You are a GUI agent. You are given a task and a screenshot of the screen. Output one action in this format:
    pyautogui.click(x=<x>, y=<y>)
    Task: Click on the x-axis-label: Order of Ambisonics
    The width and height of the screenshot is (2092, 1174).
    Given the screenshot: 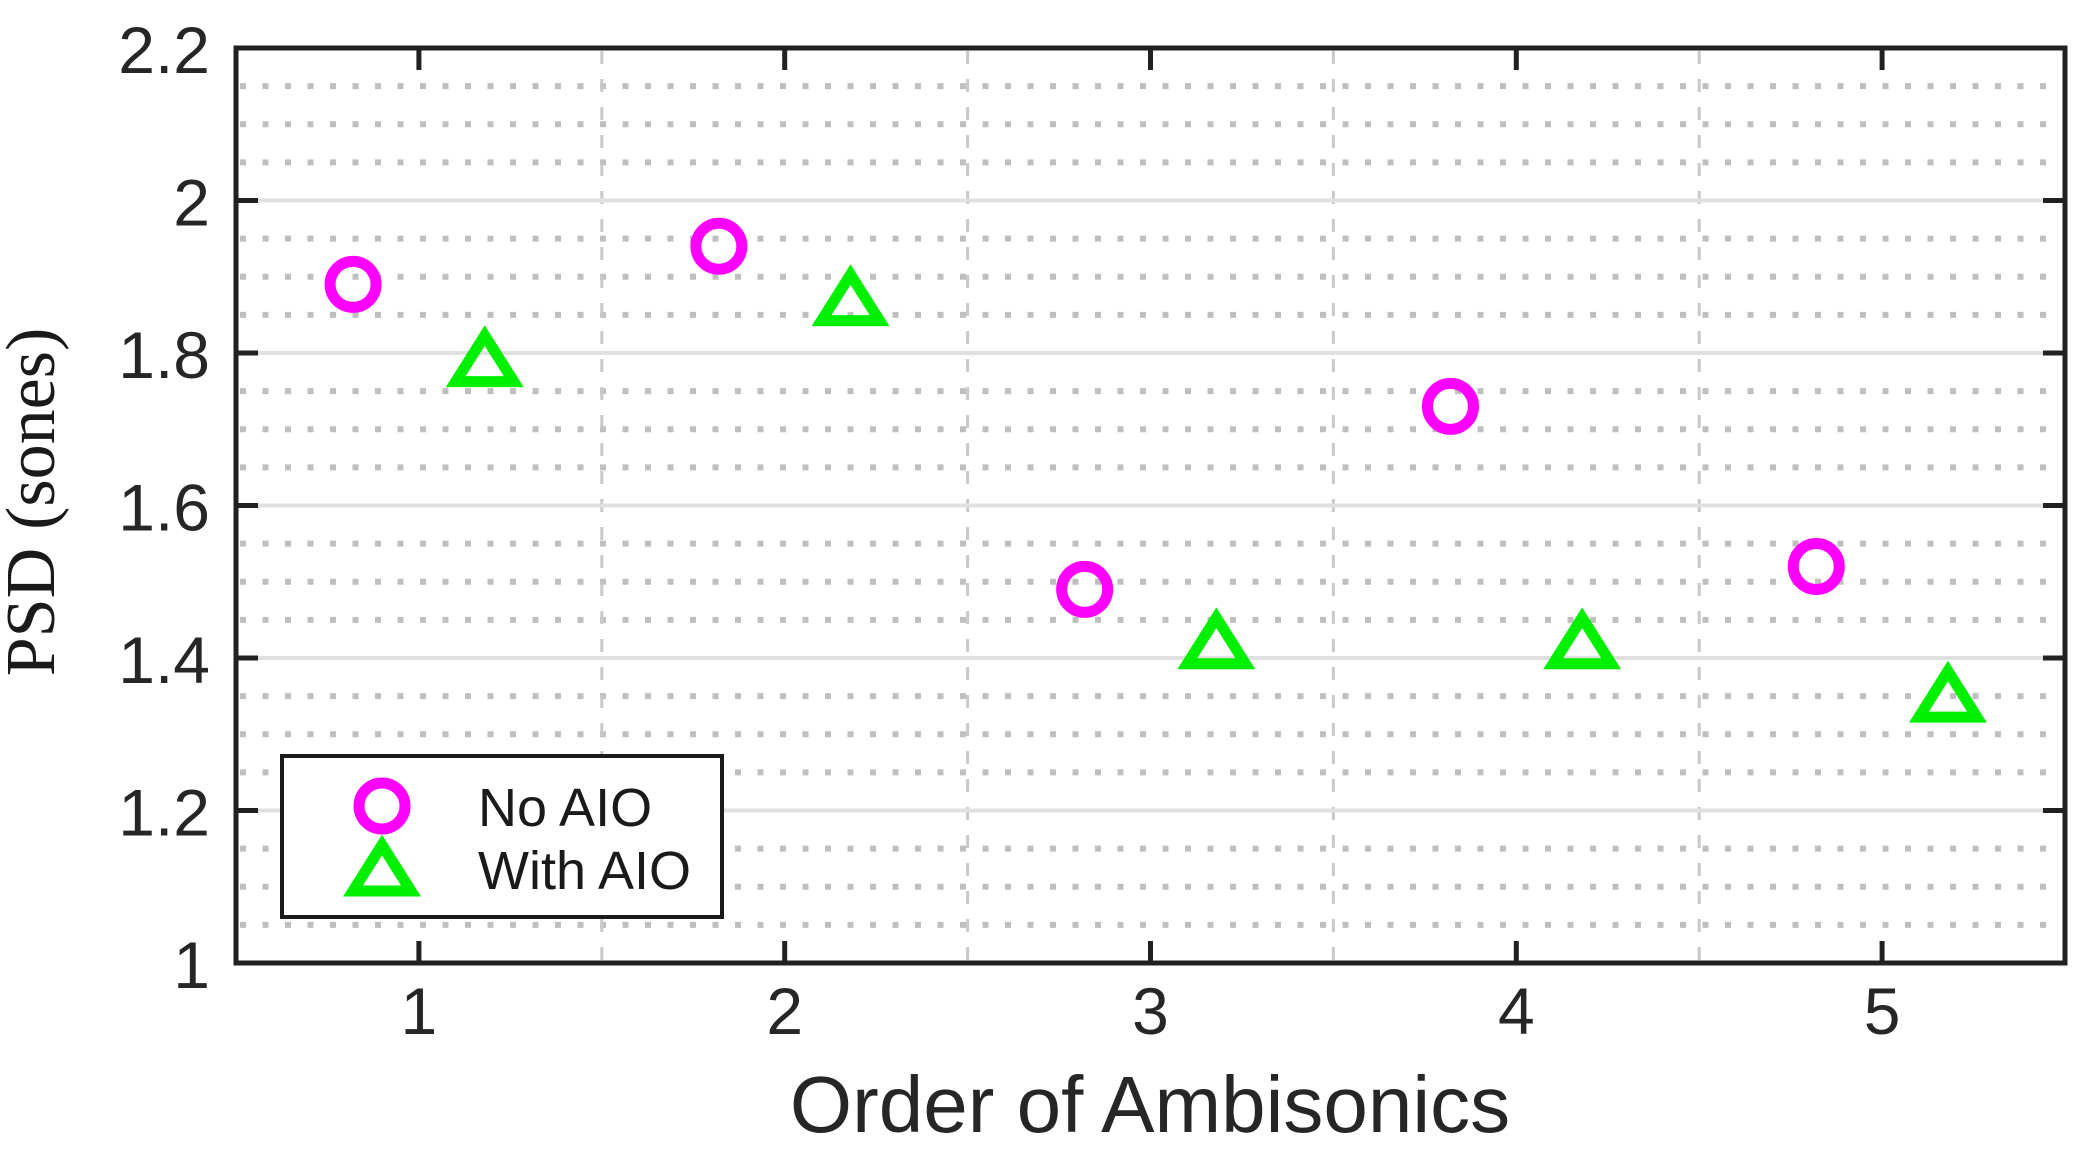 What is the action you would take?
    pyautogui.click(x=1150, y=1104)
    